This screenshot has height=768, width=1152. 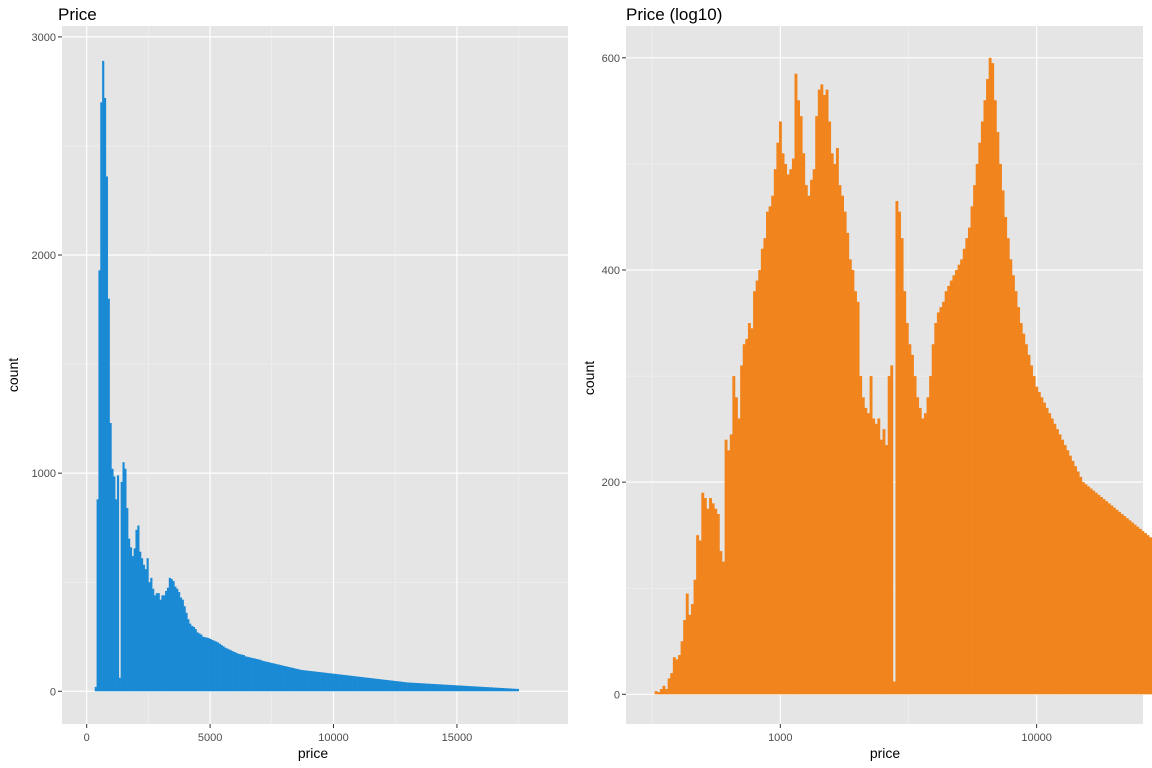 I want to click on x-tick-label: 1000, so click(x=780, y=738).